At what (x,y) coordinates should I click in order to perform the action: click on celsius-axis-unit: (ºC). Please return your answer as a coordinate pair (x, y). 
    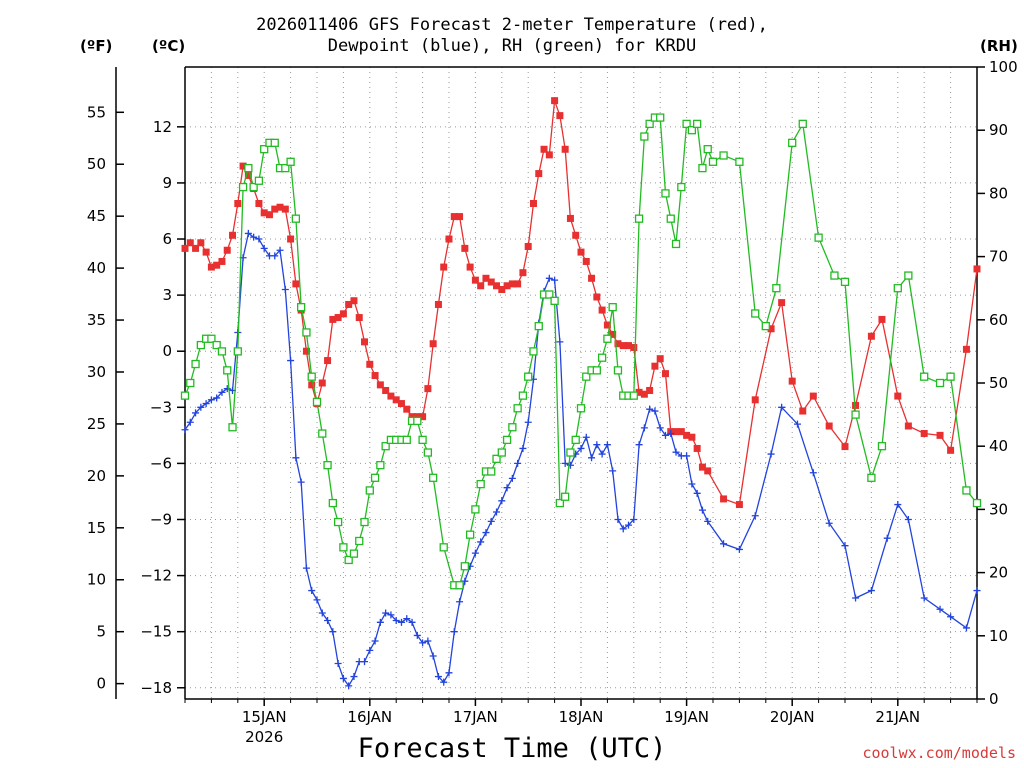
    Looking at the image, I should click on (169, 46).